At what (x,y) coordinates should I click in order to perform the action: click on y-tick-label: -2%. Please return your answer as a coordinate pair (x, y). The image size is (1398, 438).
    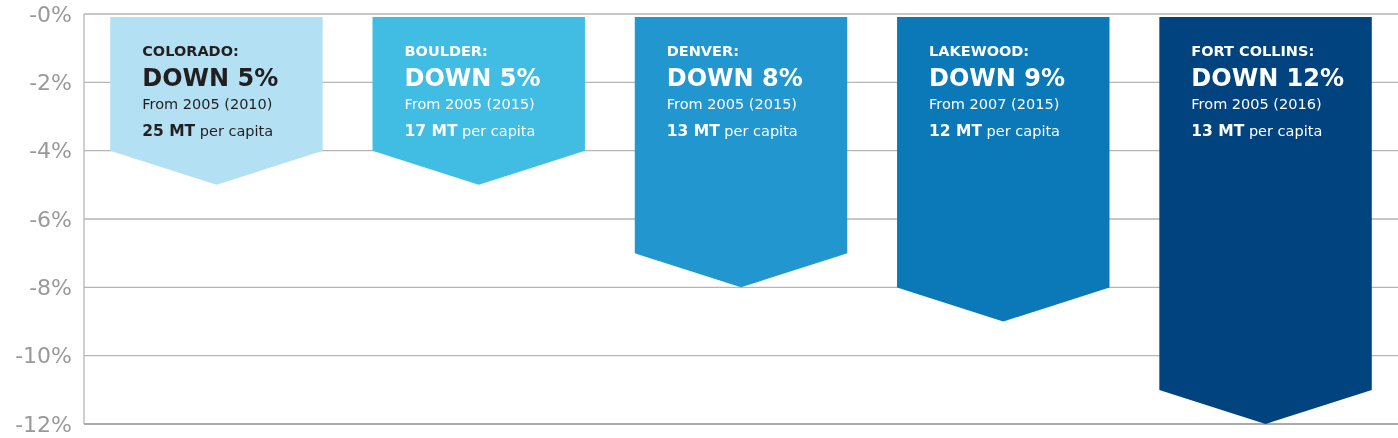
    Looking at the image, I should click on (50, 83).